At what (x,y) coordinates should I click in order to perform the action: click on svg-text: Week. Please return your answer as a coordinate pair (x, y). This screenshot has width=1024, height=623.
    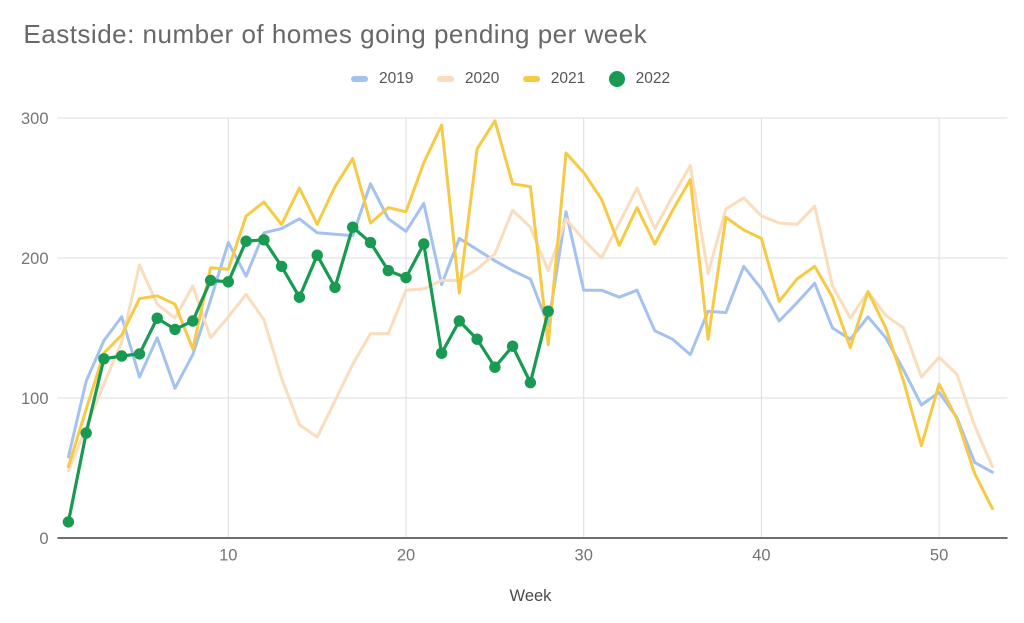
    Looking at the image, I should click on (531, 596).